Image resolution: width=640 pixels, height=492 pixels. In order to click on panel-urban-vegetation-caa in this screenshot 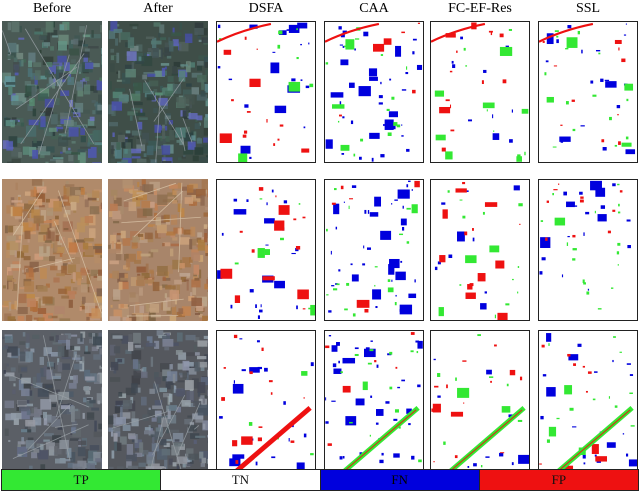, I will do `click(374, 92)`.